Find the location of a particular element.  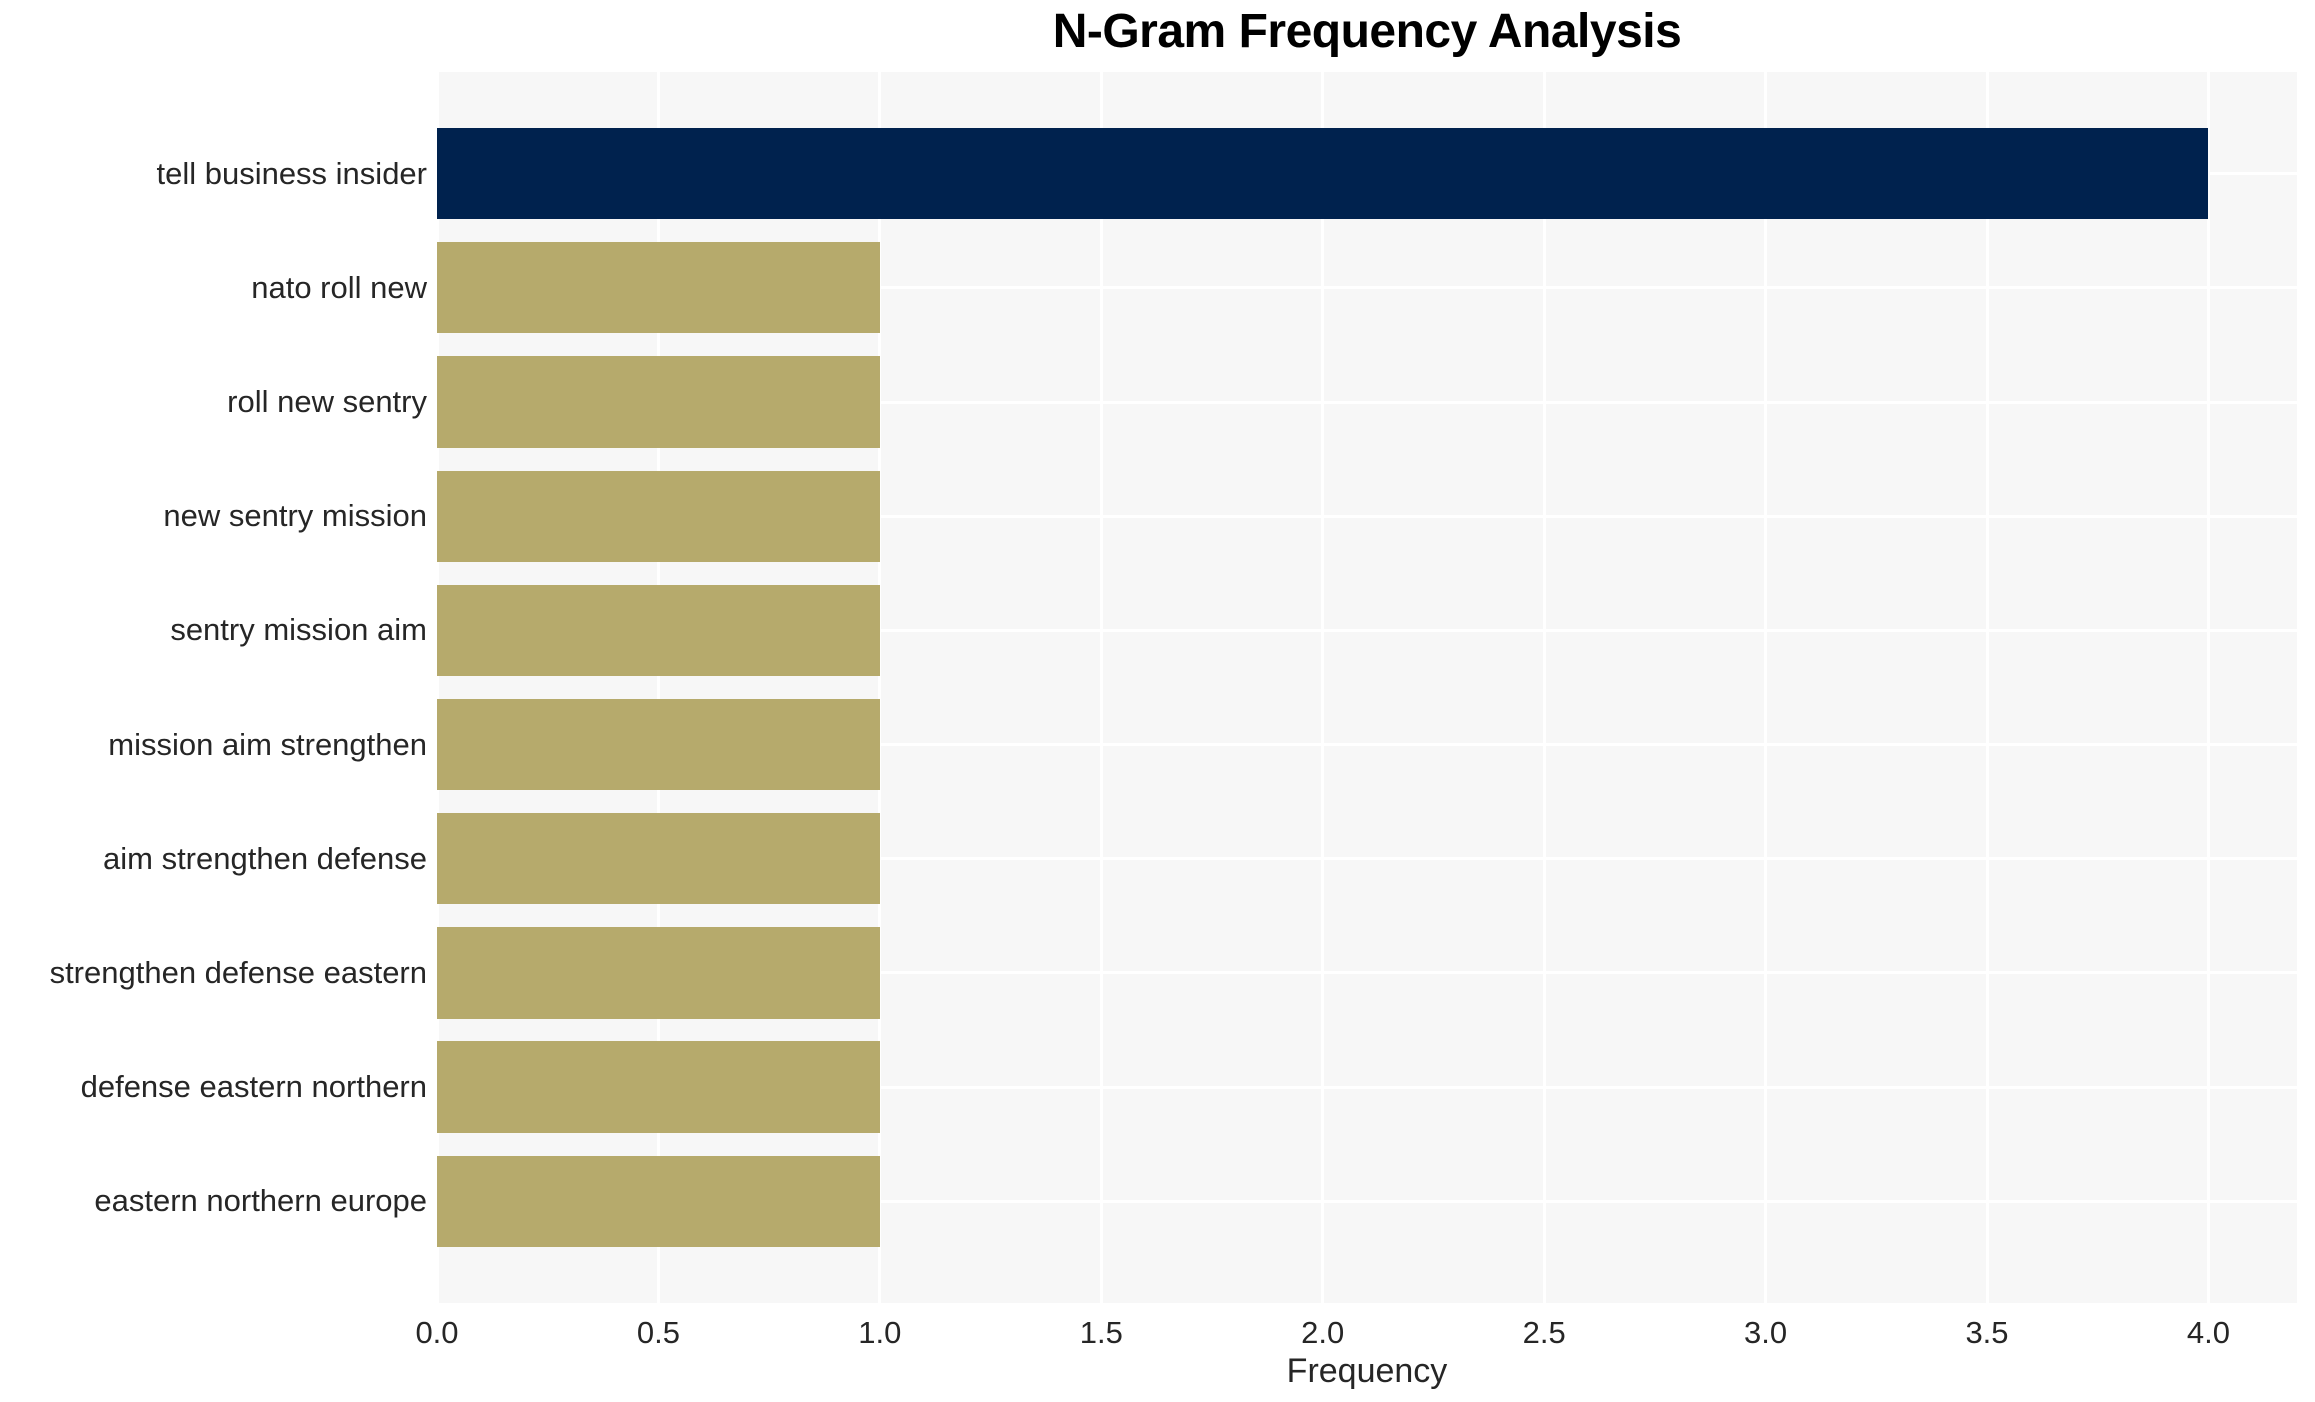

y-tick-label: defense eastern northern is located at coordinates (253, 1087).